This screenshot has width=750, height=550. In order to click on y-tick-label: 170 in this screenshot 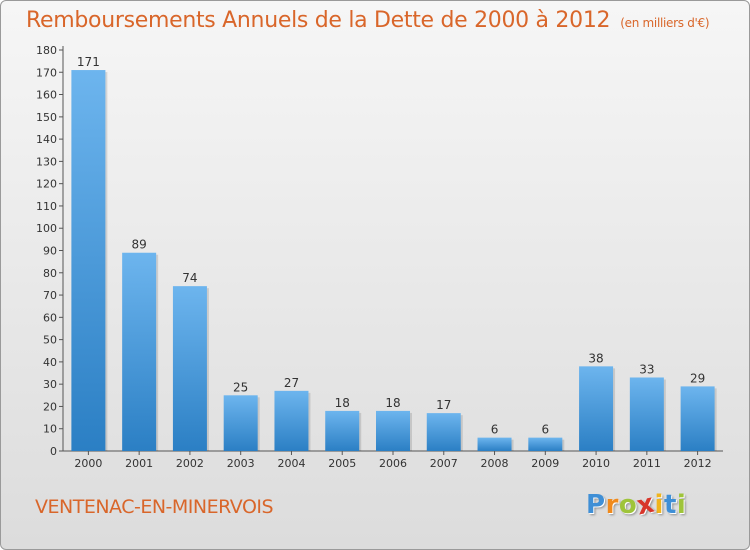, I will do `click(46, 72)`.